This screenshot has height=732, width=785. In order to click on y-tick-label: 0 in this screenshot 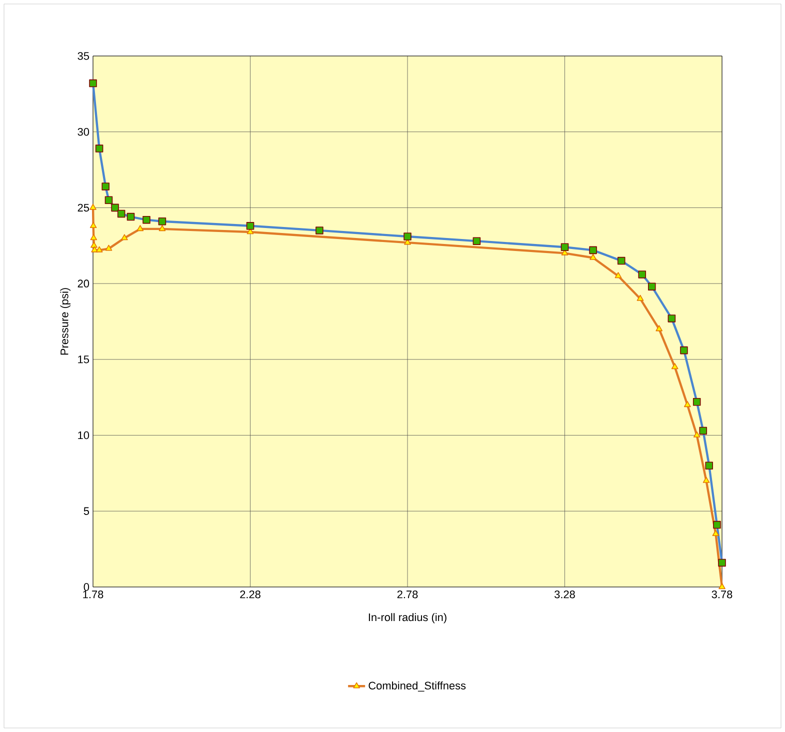, I will do `click(87, 587)`.